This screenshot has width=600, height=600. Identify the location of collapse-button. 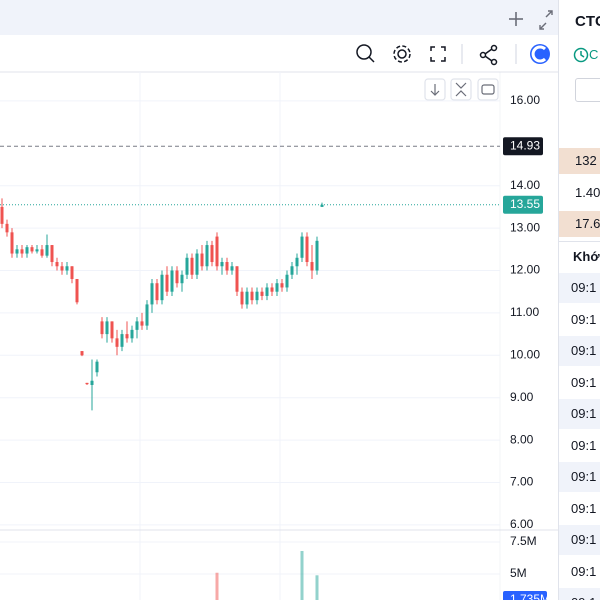
(461, 89).